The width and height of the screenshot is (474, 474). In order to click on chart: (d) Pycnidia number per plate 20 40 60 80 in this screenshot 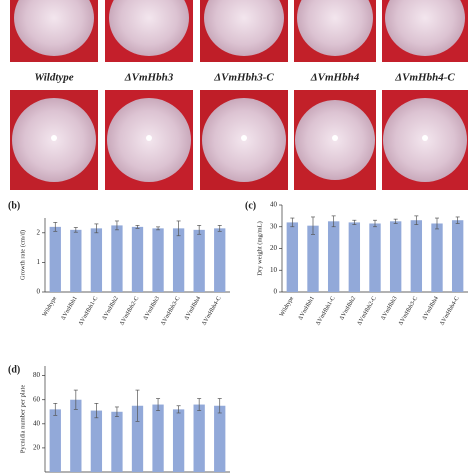, I will do `click(119, 418)`.